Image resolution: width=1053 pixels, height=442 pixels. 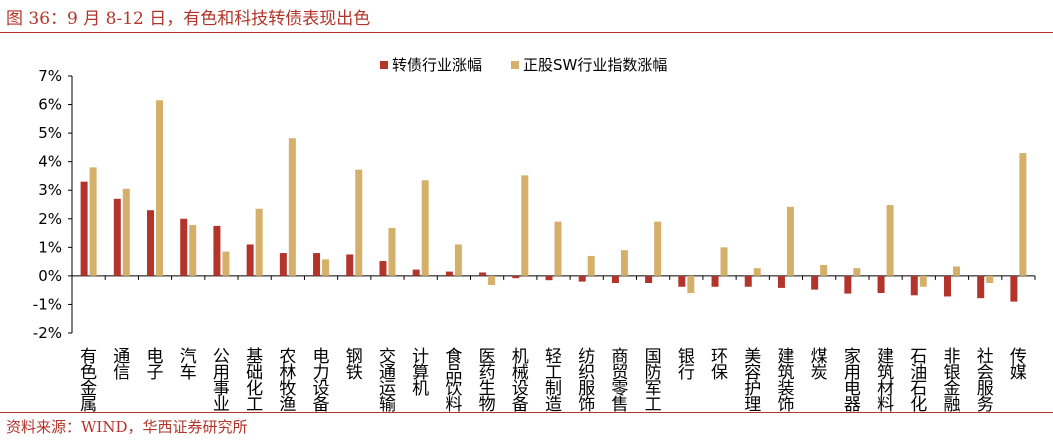 What do you see at coordinates (487, 379) in the screenshot?
I see `category-label: 医药生物` at bounding box center [487, 379].